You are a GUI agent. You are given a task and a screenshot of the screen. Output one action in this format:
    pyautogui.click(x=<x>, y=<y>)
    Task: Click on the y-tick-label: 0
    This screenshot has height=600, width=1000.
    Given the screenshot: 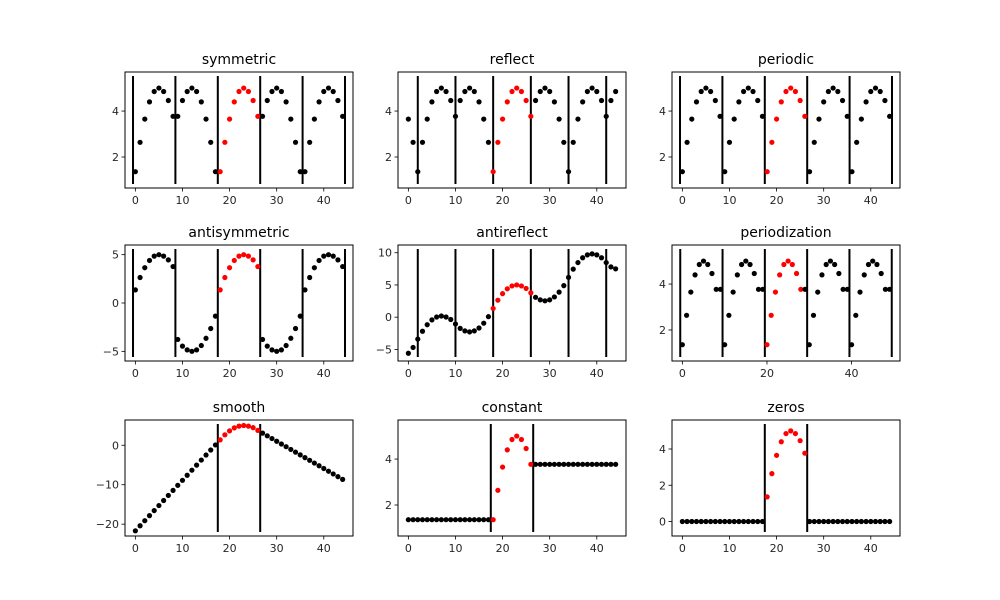 What is the action you would take?
    pyautogui.click(x=662, y=522)
    